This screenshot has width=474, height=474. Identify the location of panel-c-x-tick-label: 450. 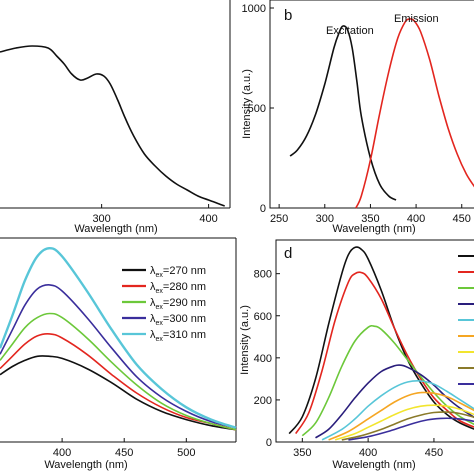
(124, 453).